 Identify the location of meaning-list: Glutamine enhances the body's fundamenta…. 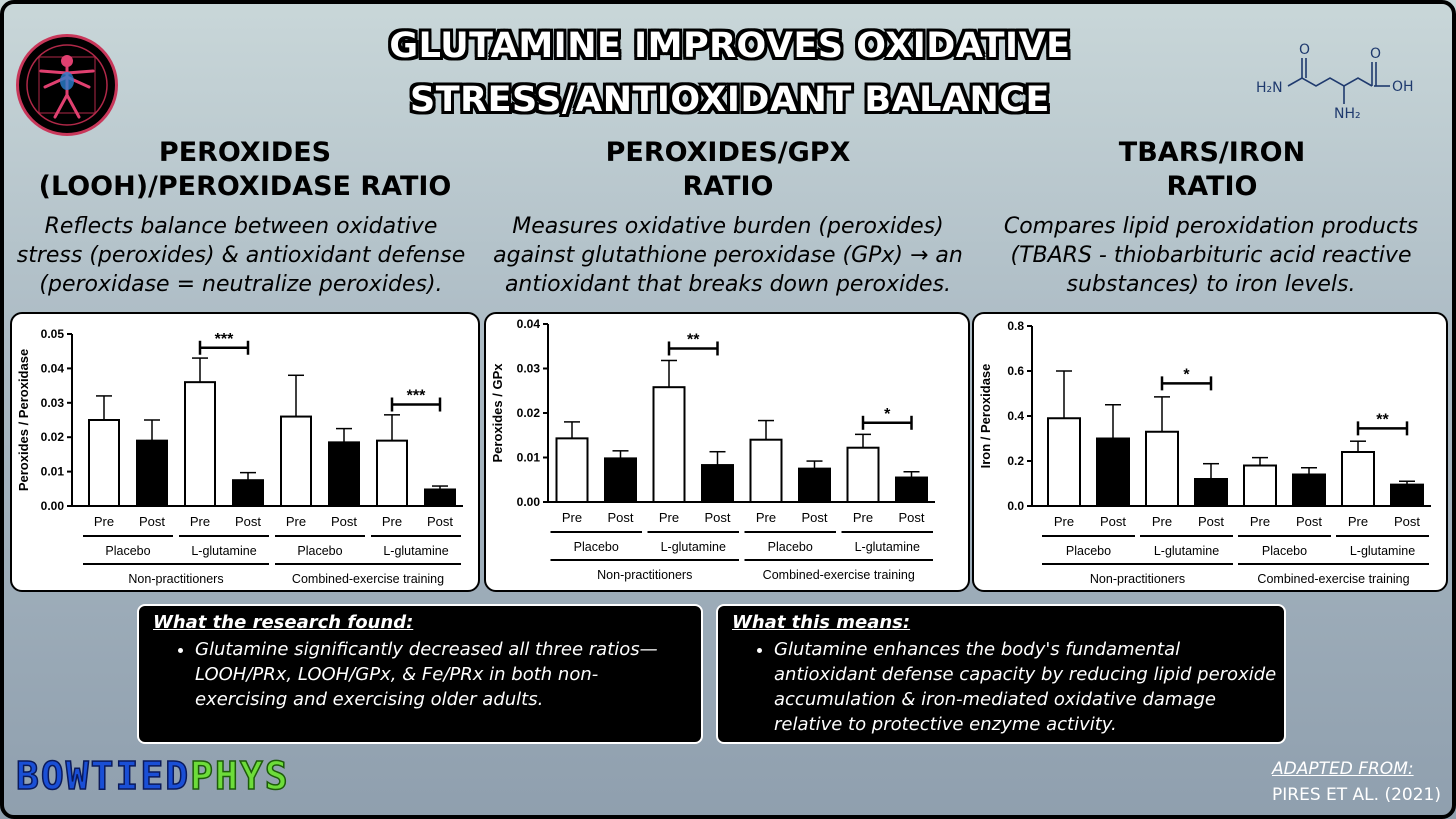
(1001, 687).